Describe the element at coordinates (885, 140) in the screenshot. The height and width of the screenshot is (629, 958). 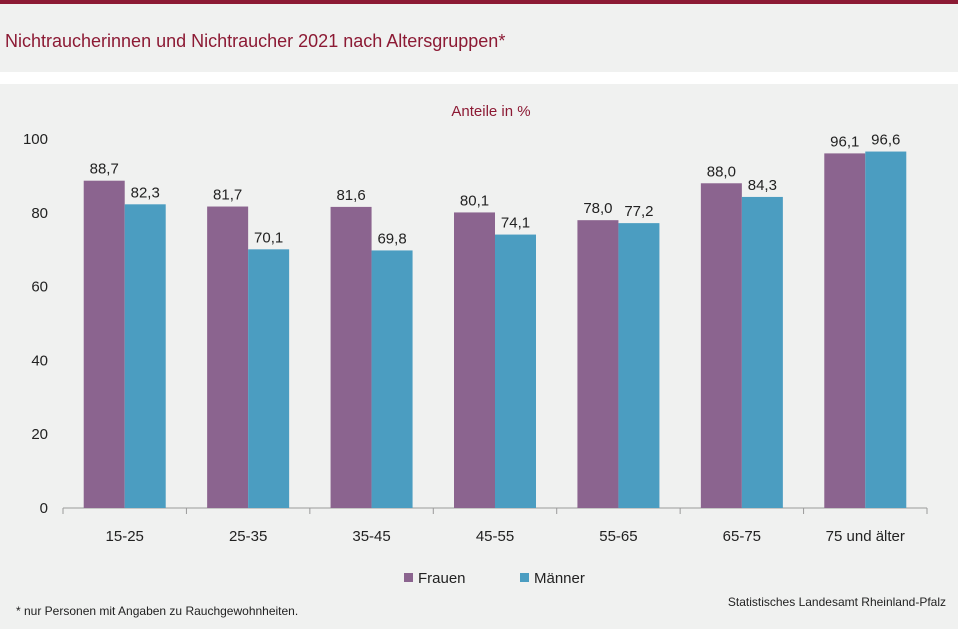
I see `data-label: 96,6` at that location.